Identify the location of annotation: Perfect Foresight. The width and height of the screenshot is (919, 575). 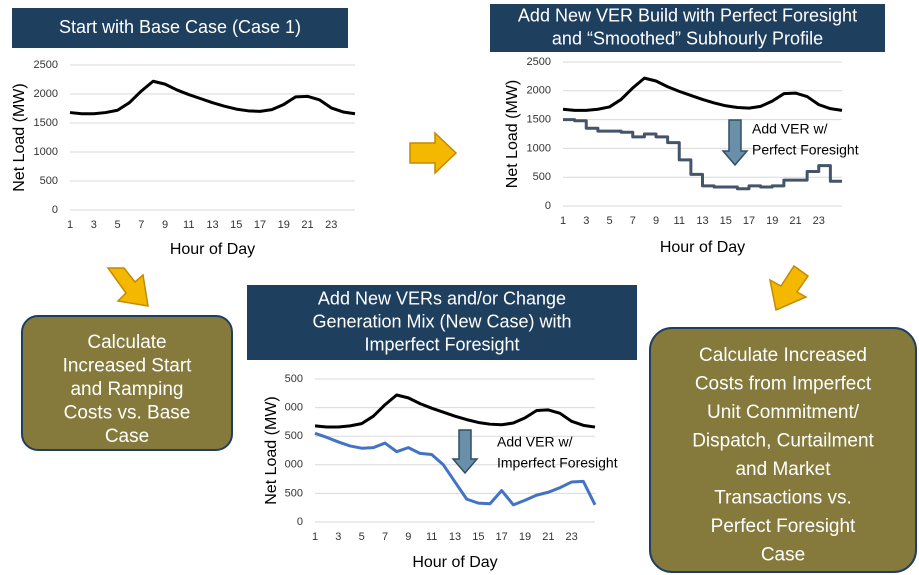
(805, 150).